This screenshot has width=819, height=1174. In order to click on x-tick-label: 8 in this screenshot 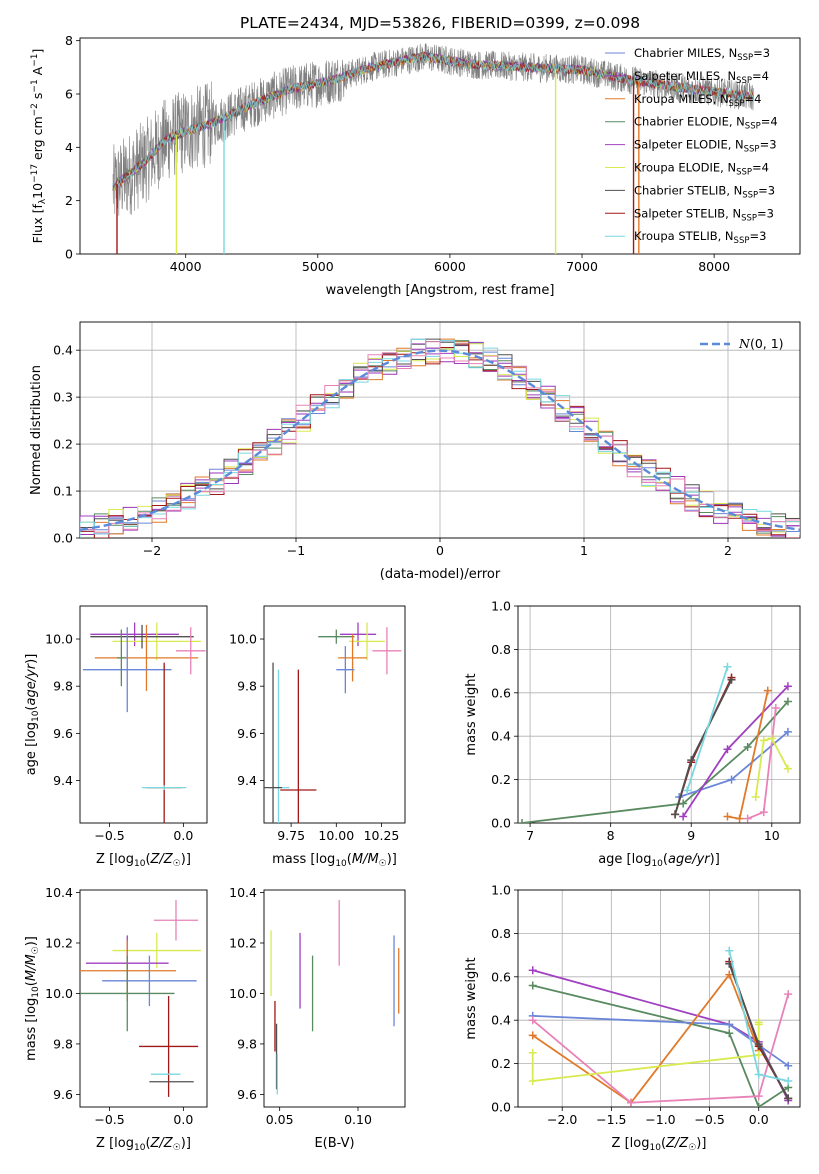, I will do `click(611, 835)`.